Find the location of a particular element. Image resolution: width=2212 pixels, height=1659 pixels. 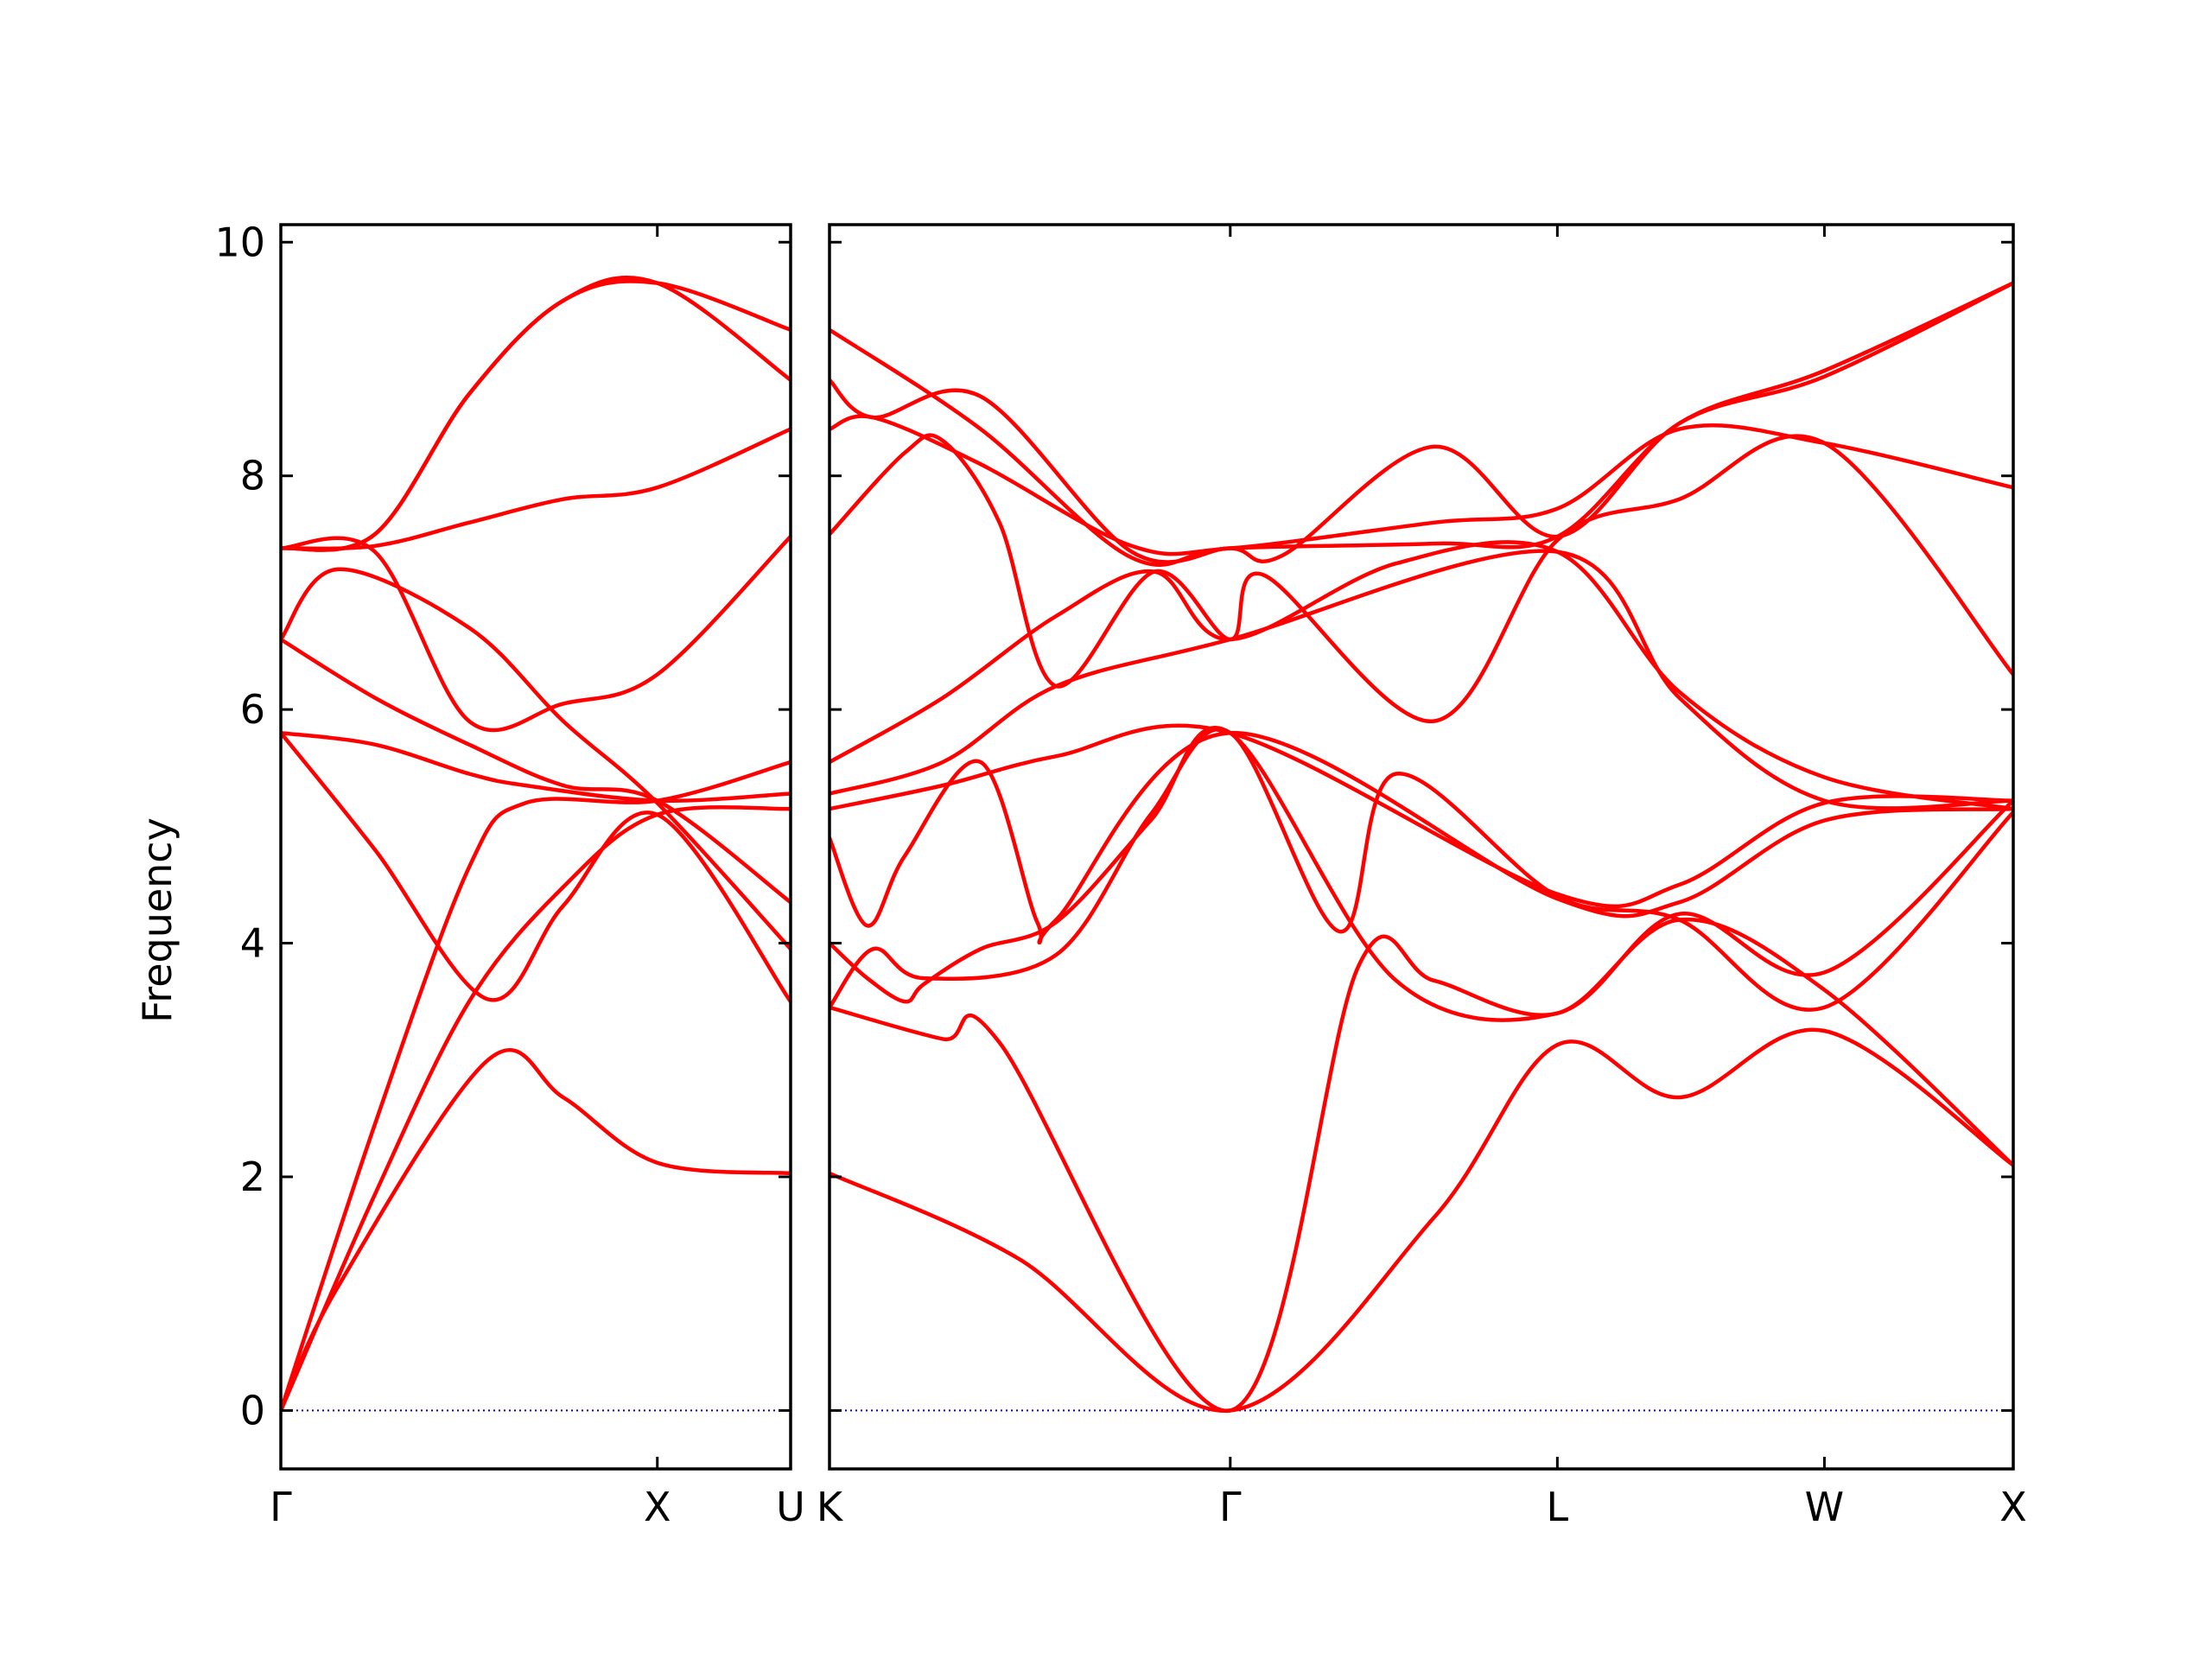

x-tick-label: U is located at coordinates (790, 1507).